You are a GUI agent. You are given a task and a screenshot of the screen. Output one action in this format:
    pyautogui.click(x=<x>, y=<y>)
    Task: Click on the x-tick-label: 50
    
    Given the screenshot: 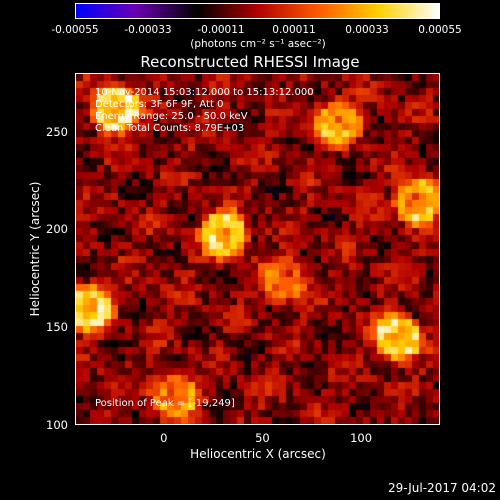 What is the action you would take?
    pyautogui.click(x=262, y=438)
    